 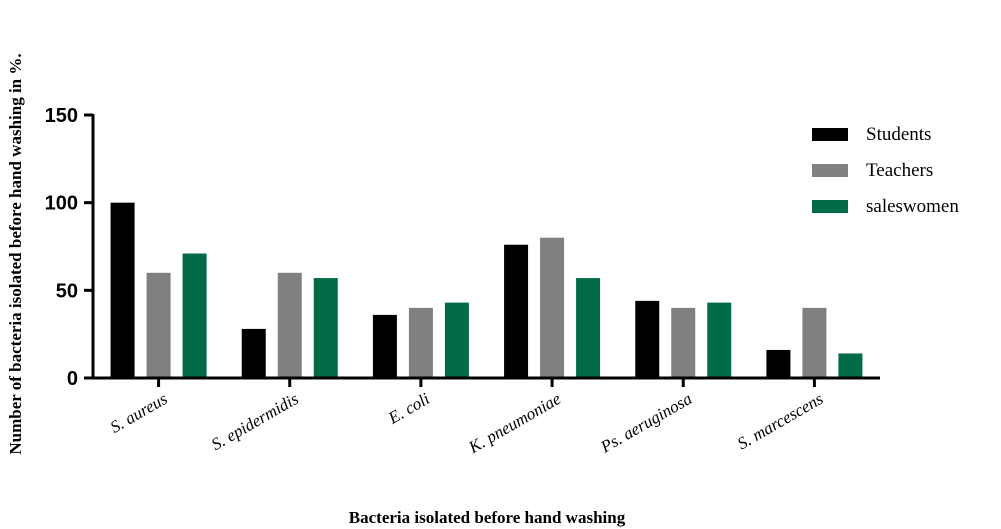 I want to click on y-tick-label: 150, so click(x=61, y=116).